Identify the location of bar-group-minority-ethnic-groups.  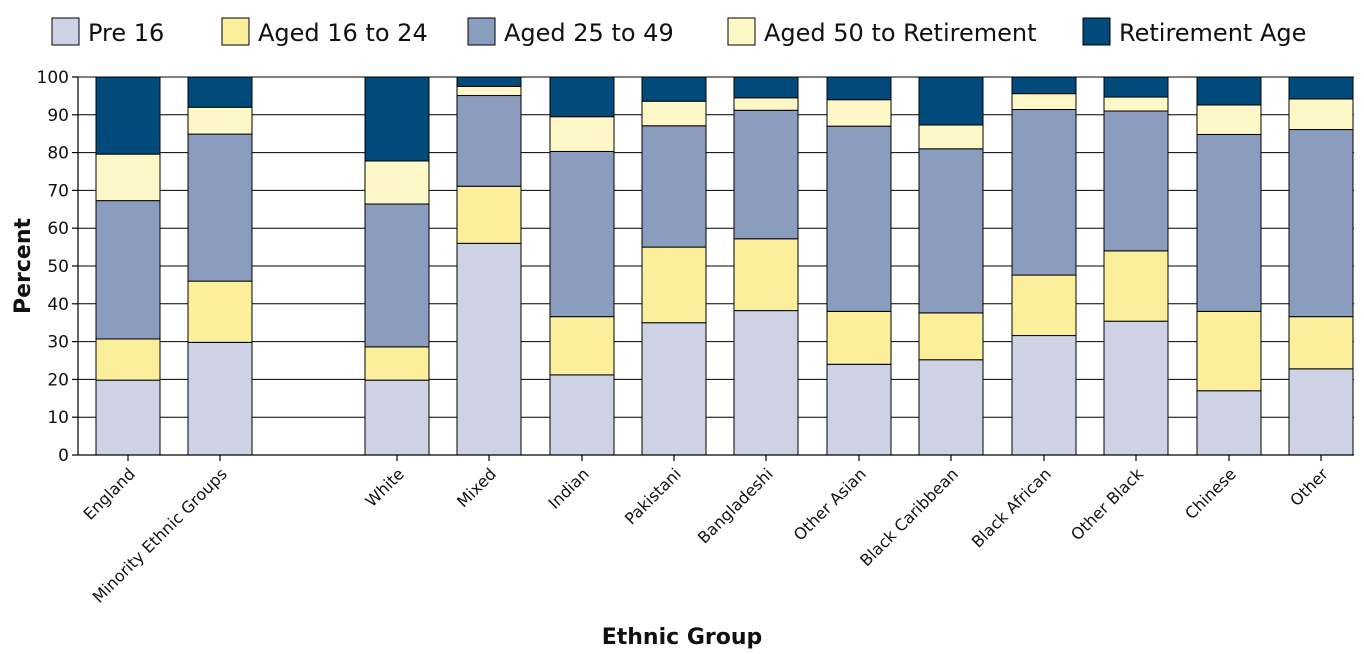
(220, 266).